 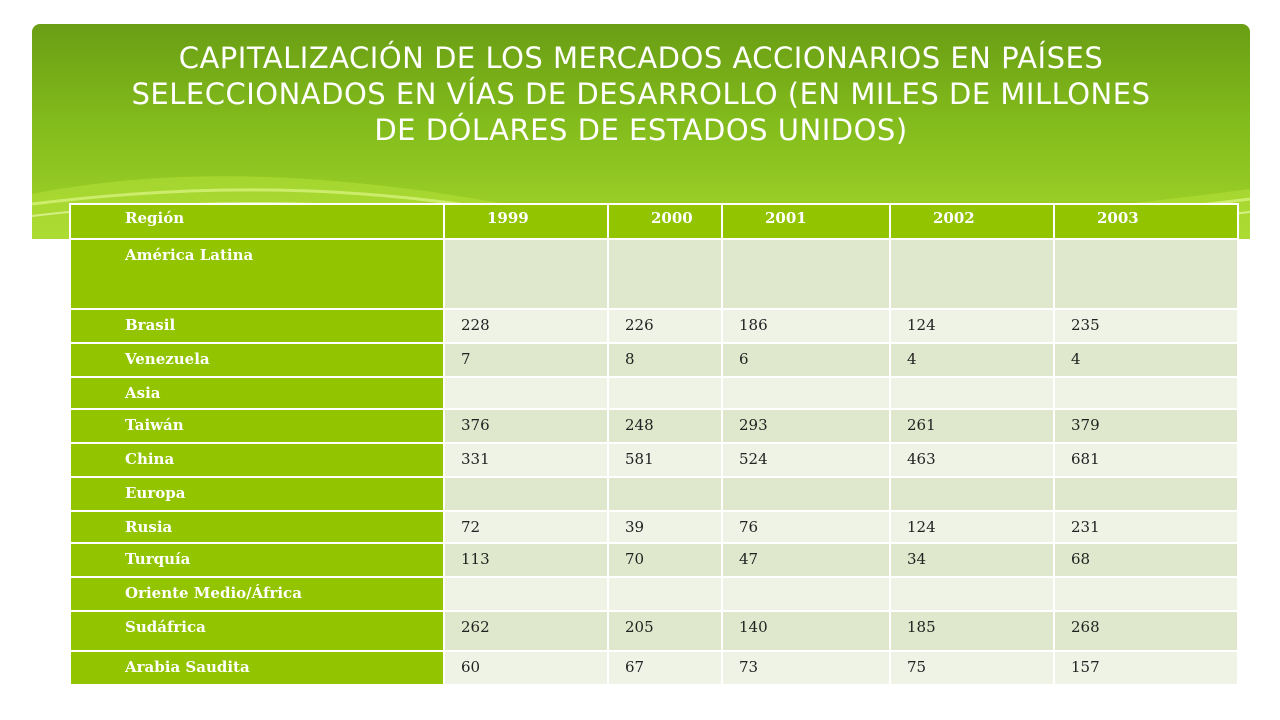 What do you see at coordinates (806, 360) in the screenshot?
I see `value-cell: 6` at bounding box center [806, 360].